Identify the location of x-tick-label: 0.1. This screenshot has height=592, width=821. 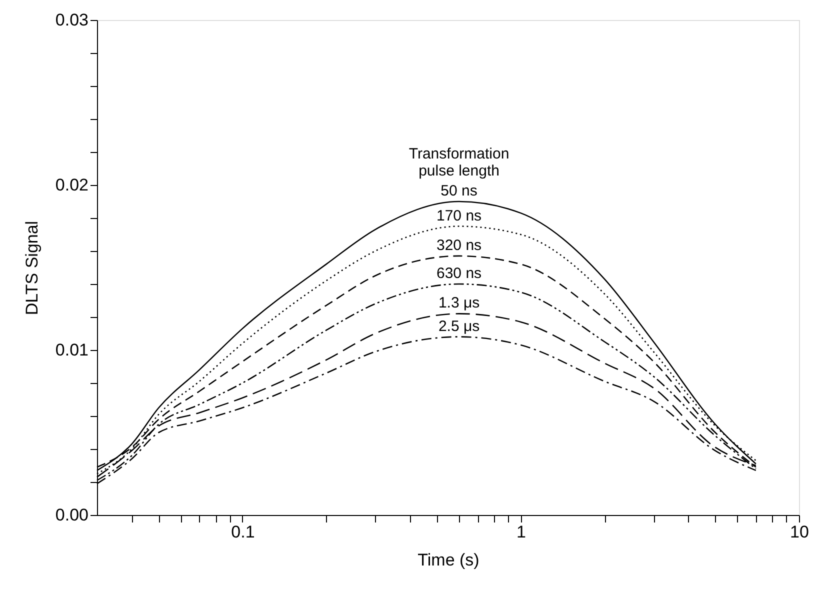
(243, 532).